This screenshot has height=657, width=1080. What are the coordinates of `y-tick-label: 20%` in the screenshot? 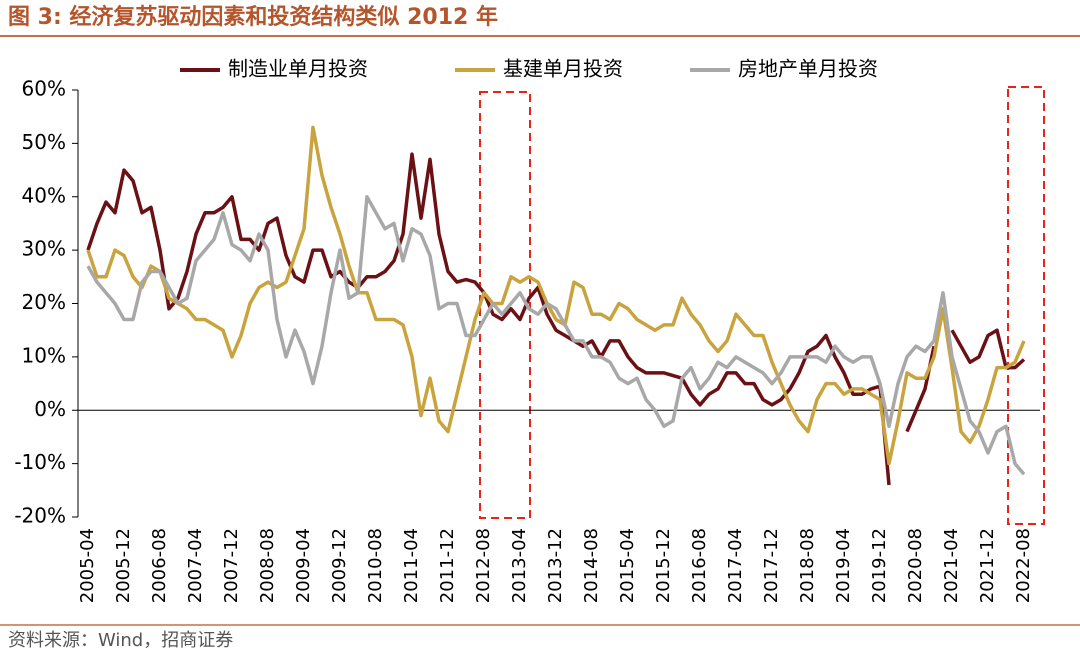 It's located at (44, 302).